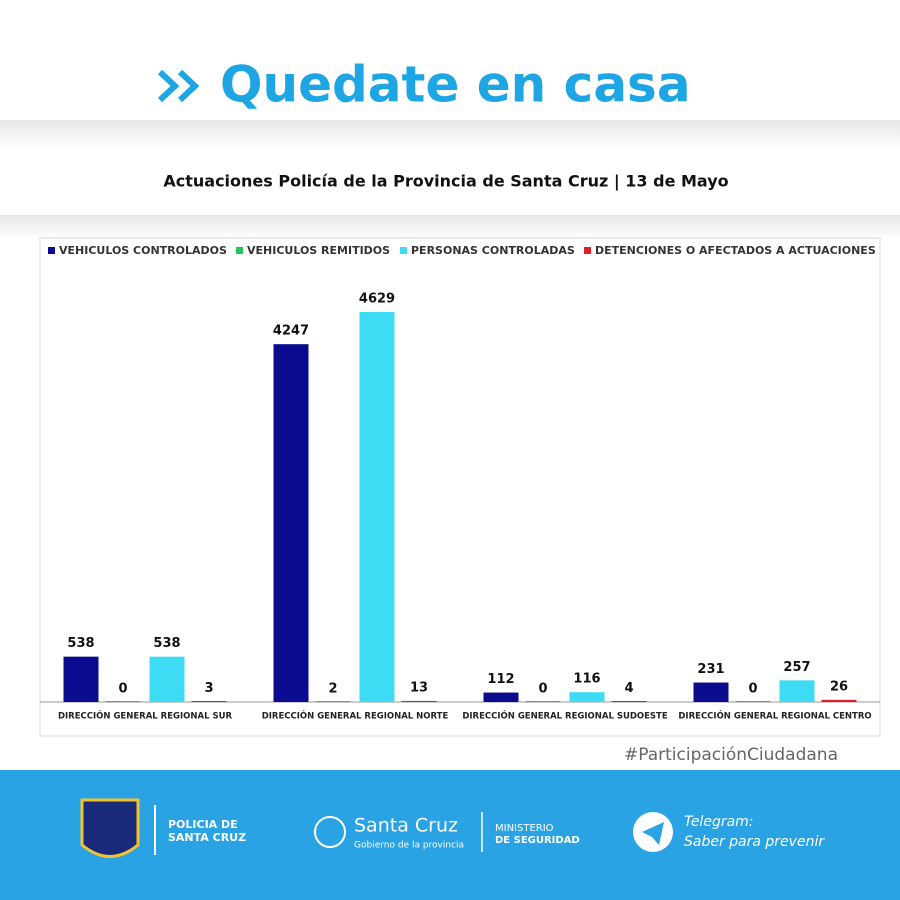 This screenshot has width=900, height=900. Describe the element at coordinates (628, 688) in the screenshot. I see `value-label: 4` at that location.